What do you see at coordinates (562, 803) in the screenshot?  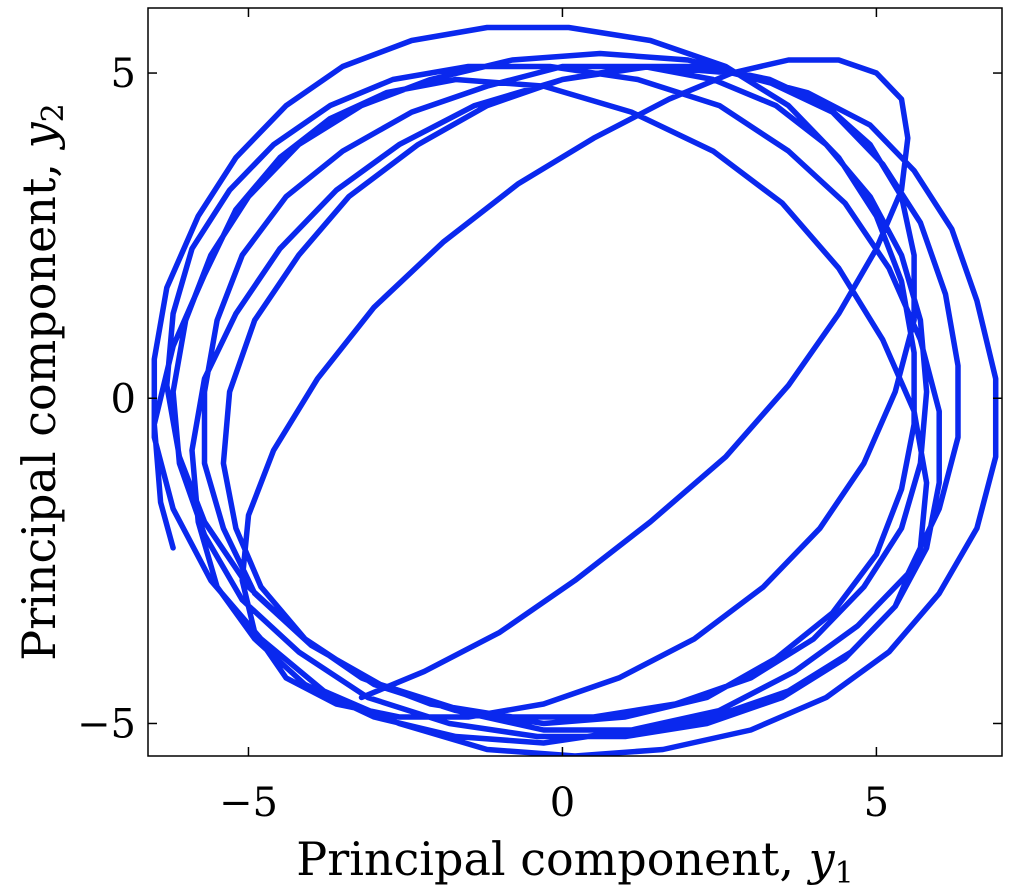 I see `x-tick-label: 0` at bounding box center [562, 803].